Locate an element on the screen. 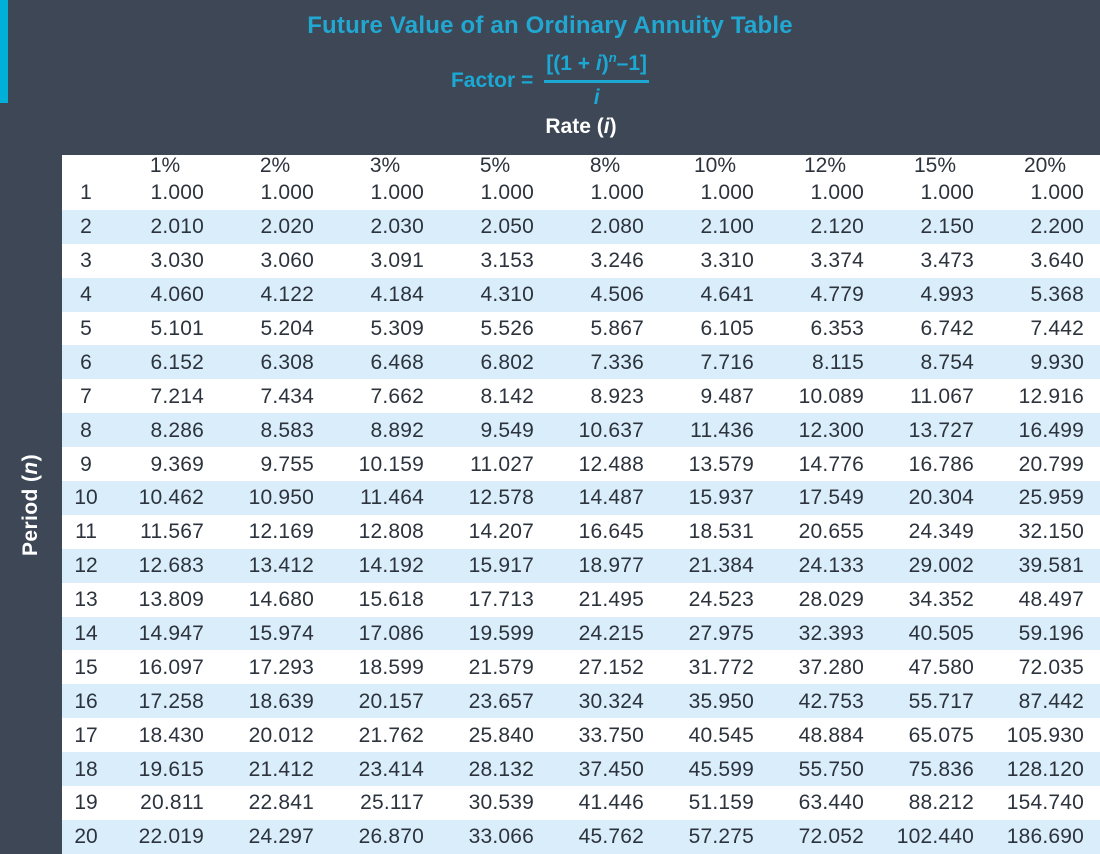  factor-value-cell: 37.280 is located at coordinates (831, 667).